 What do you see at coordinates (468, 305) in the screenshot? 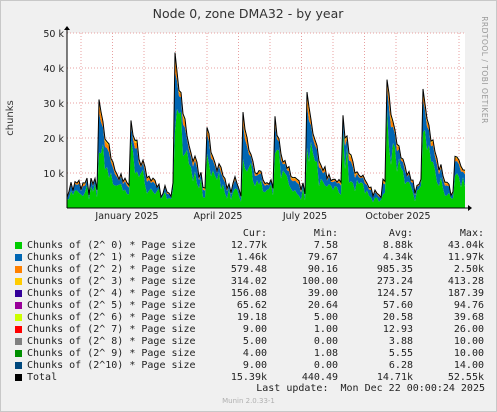
I see `legend-max: 94.76` at bounding box center [468, 305].